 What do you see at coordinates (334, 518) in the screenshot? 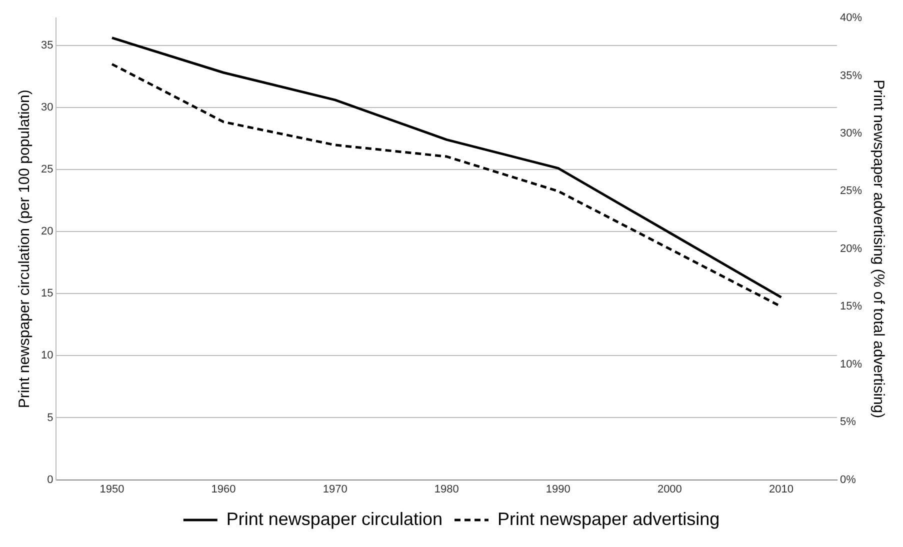
I see `legend-label: Print newspaper circulation` at bounding box center [334, 518].